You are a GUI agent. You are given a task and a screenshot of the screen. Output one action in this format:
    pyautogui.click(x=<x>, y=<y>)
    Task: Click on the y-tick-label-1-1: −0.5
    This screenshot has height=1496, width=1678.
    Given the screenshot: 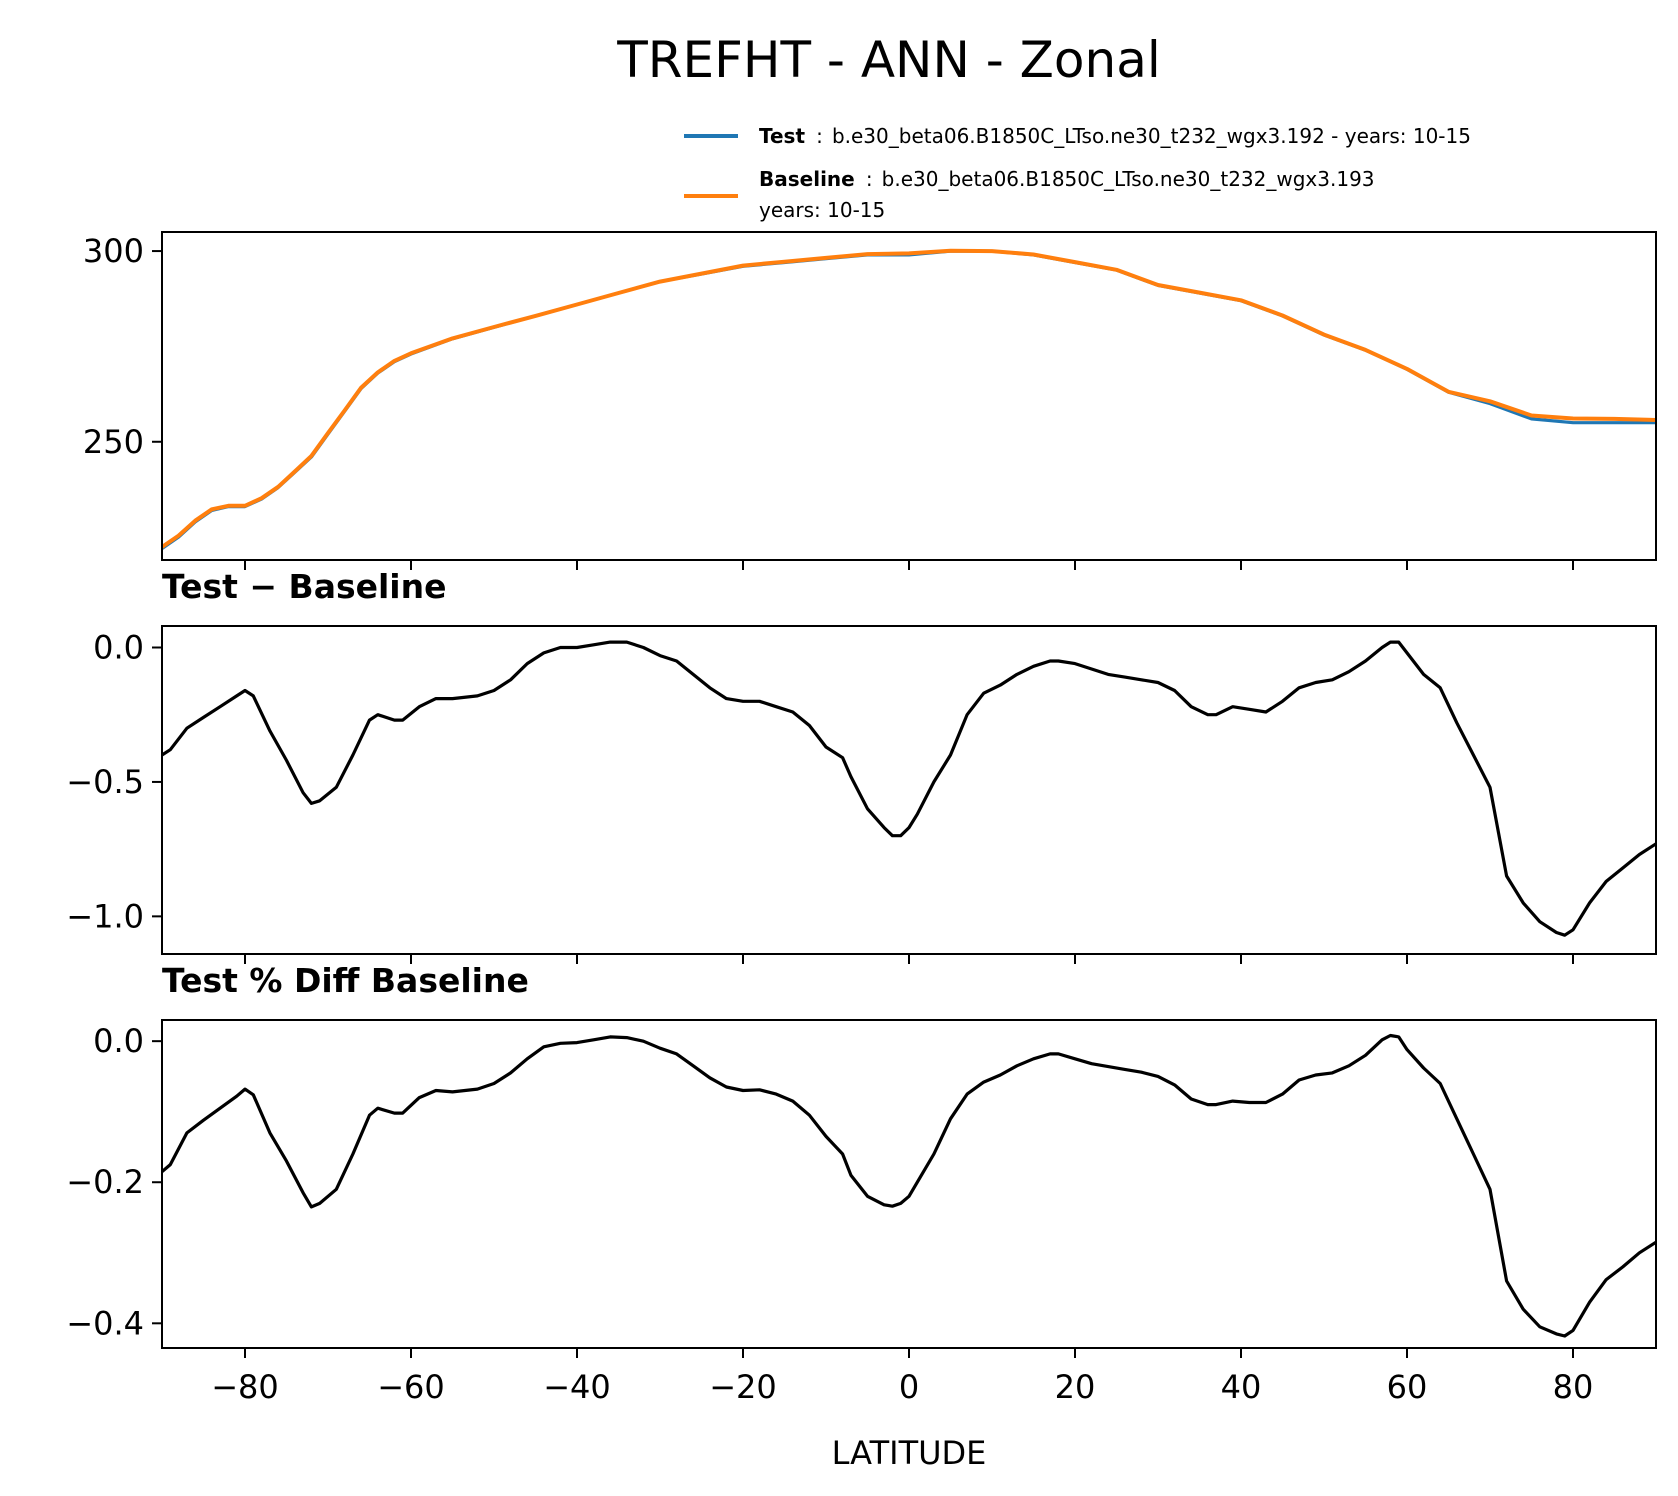 What is the action you would take?
    pyautogui.click(x=105, y=782)
    